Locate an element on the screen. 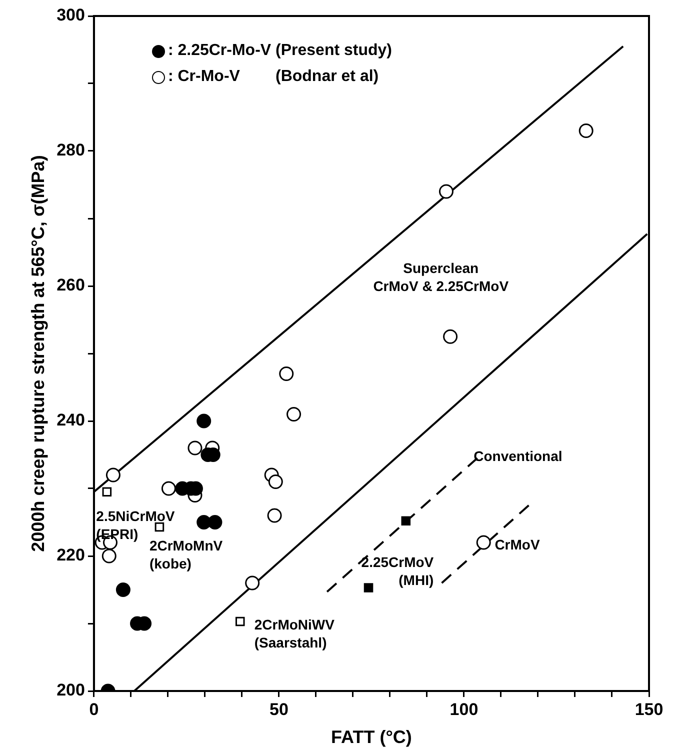 The width and height of the screenshot is (679, 753). annotation: Superclean CrMoV & 2.25CrMoV is located at coordinates (441, 277).